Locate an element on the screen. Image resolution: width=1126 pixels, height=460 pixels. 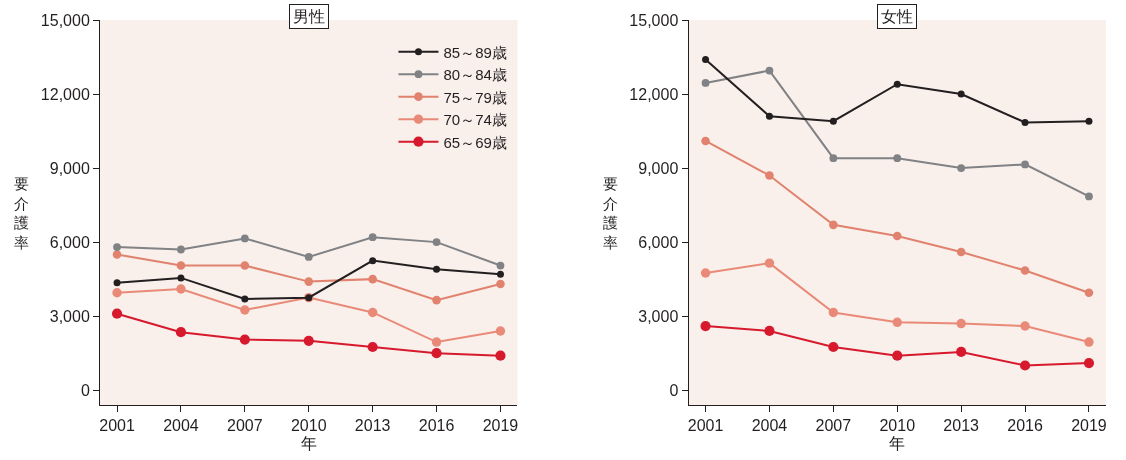
legend-label: 70～74歳 is located at coordinates (475, 119).